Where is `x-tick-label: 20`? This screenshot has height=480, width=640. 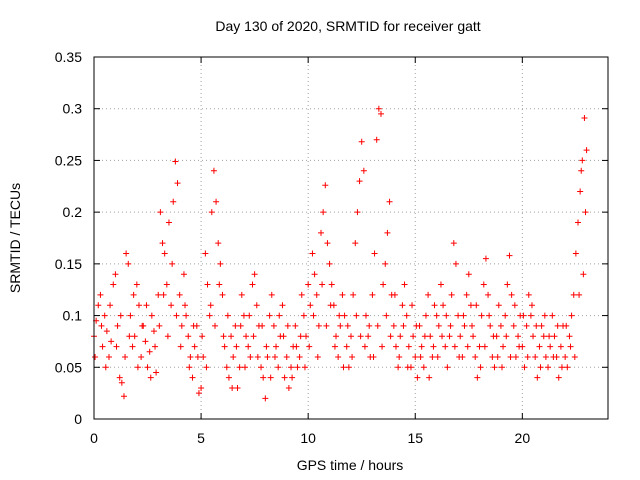 x-tick-label: 20 is located at coordinates (523, 438).